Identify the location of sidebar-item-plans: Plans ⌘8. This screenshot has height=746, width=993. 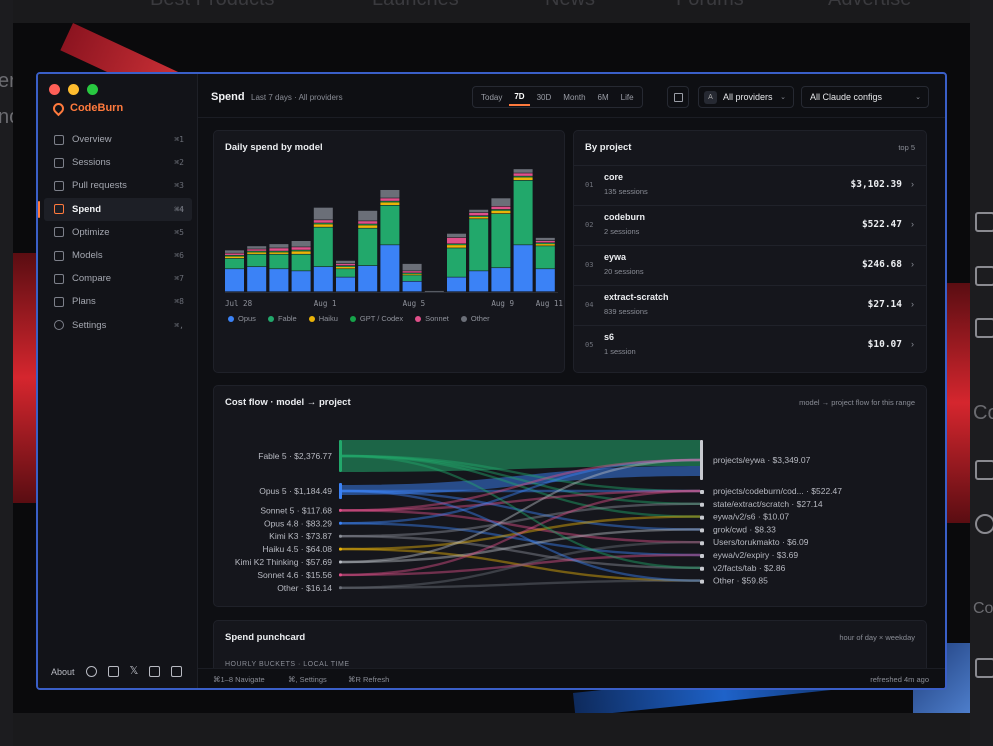
(118, 301).